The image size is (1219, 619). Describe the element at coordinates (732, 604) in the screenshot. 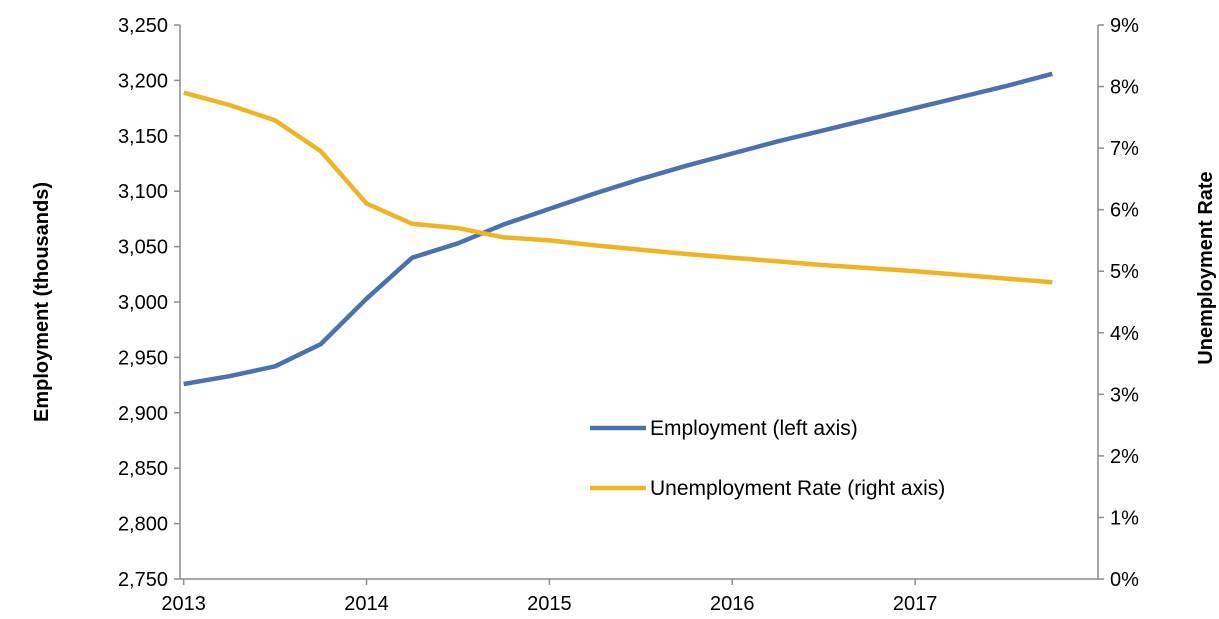

I see `x-tick-label: 2016` at that location.